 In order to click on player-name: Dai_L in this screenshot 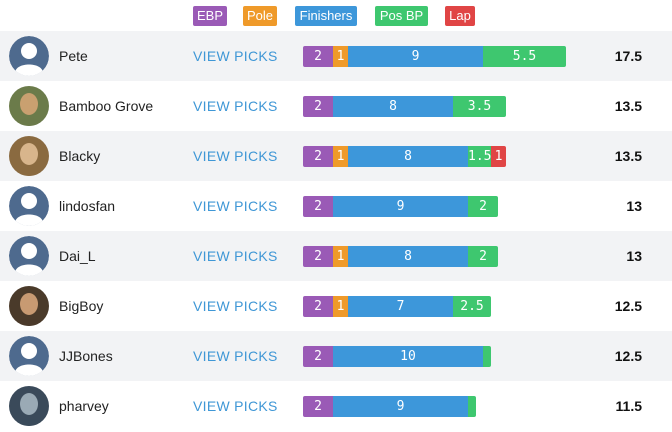, I will do `click(77, 256)`.